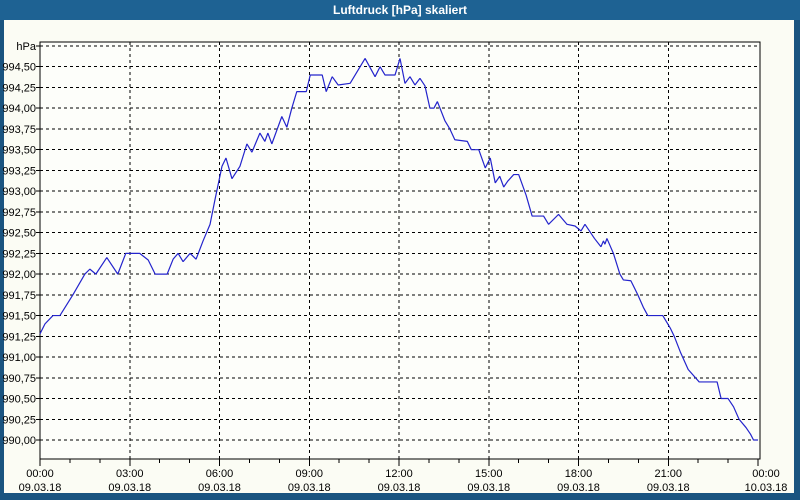 Image resolution: width=800 pixels, height=500 pixels. Describe the element at coordinates (579, 474) in the screenshot. I see `x-tick-time-label: 18:00` at that location.